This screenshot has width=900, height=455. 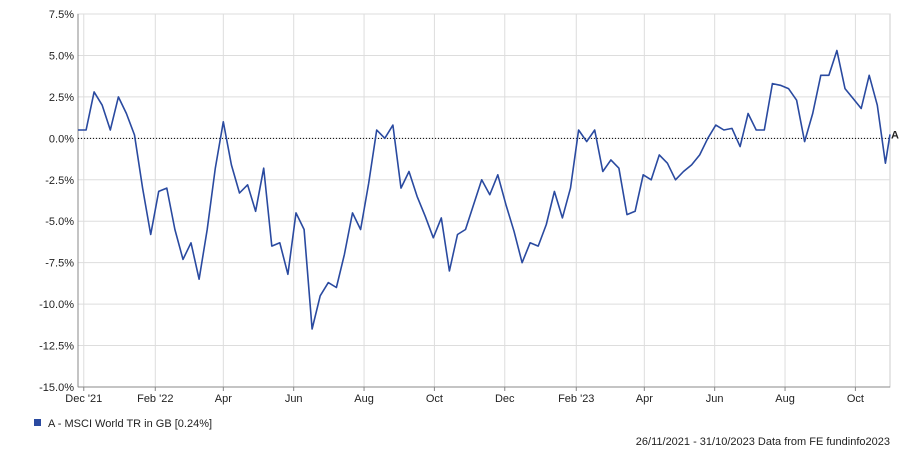 I want to click on y-tick-label: -2.5%, so click(x=59, y=181).